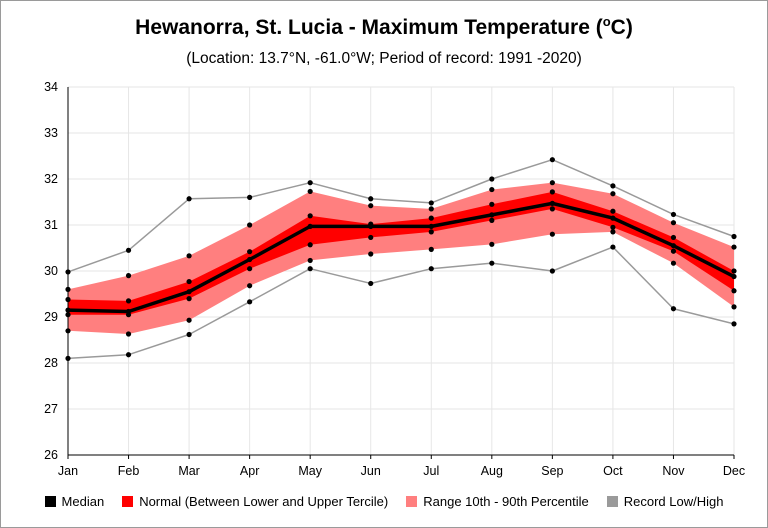  I want to click on median-point-Aug, so click(492, 215).